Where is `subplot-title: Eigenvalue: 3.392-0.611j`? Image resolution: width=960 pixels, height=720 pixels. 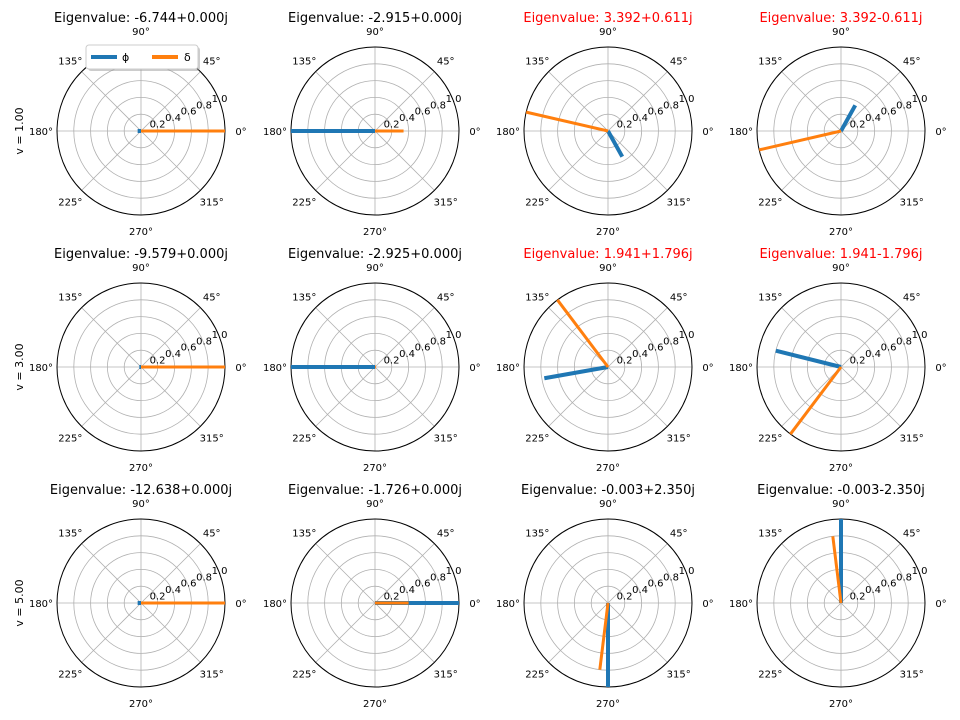 subplot-title: Eigenvalue: 3.392-0.611j is located at coordinates (840, 18).